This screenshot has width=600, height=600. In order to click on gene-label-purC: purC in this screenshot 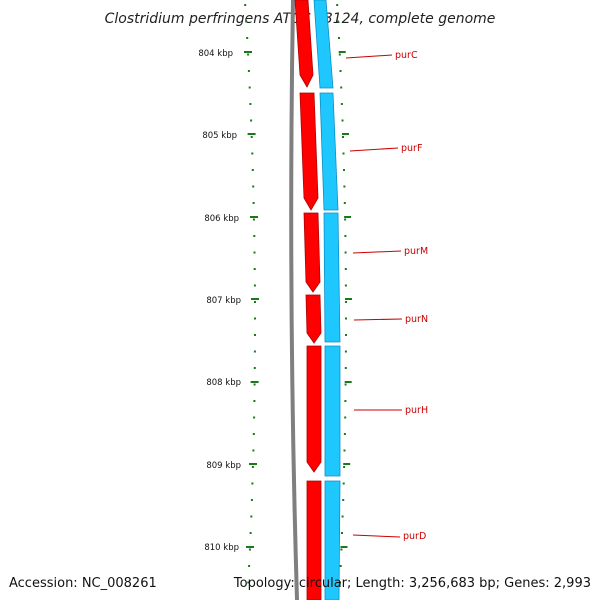, I will do `click(406, 55)`.